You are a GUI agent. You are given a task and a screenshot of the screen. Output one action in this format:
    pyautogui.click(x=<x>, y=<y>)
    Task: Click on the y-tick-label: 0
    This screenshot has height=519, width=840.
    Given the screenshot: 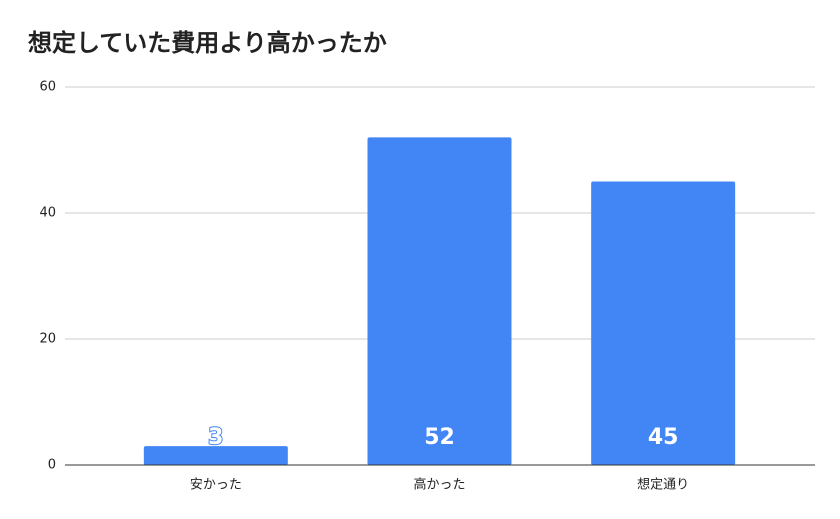 What is the action you would take?
    pyautogui.click(x=52, y=465)
    